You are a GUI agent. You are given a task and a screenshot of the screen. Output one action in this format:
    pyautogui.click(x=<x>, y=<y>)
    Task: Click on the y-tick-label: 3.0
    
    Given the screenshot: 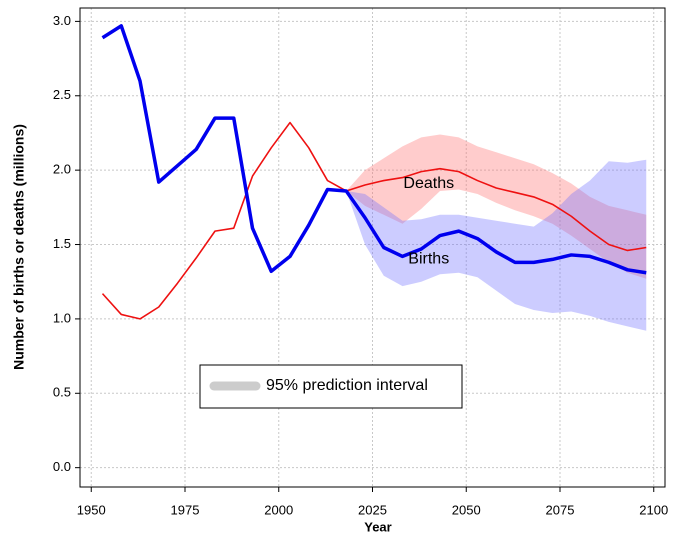 What is the action you would take?
    pyautogui.click(x=62, y=20)
    